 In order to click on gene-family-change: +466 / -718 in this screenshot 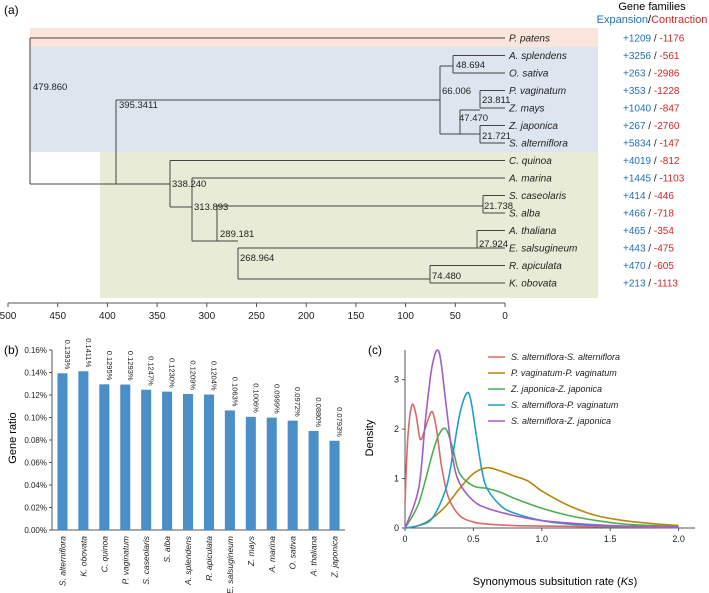, I will do `click(648, 214)`.